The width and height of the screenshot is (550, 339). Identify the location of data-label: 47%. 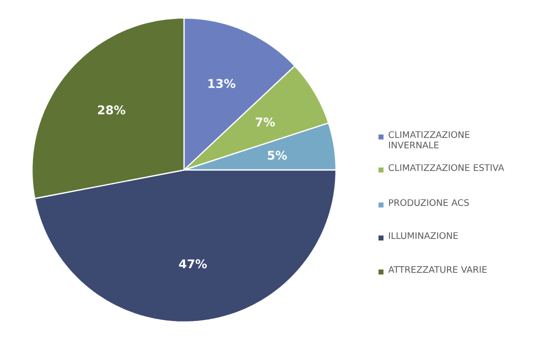
(193, 263).